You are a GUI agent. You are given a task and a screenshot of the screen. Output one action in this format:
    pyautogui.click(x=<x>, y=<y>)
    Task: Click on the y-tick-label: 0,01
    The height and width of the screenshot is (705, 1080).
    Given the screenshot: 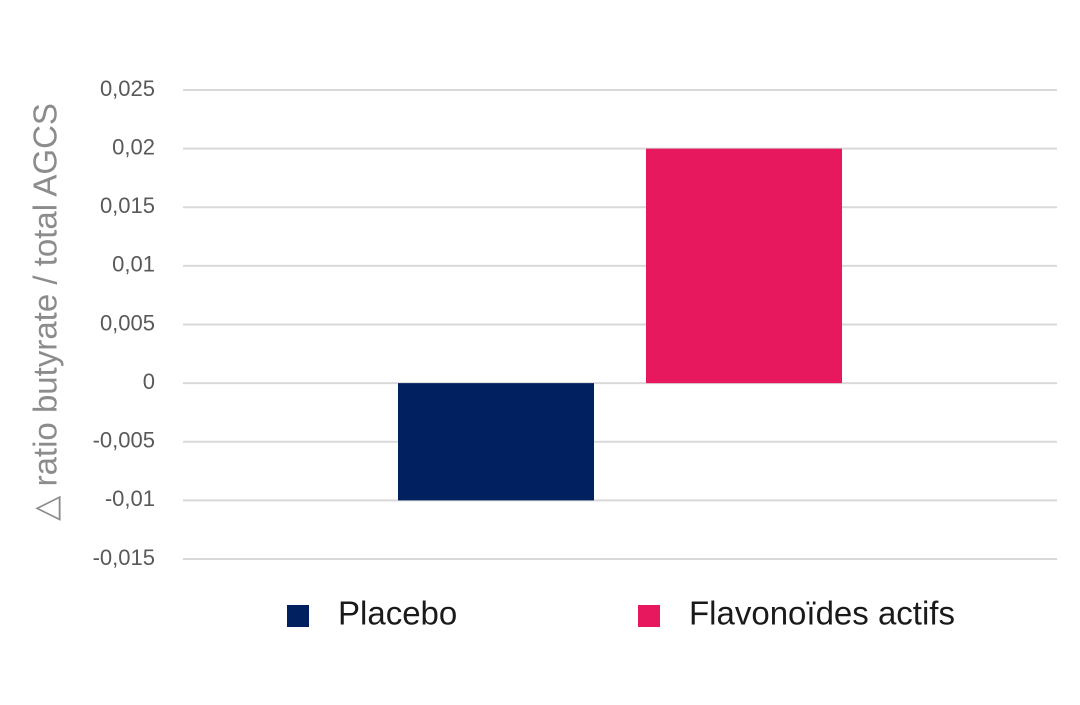 What is the action you would take?
    pyautogui.click(x=133, y=264)
    